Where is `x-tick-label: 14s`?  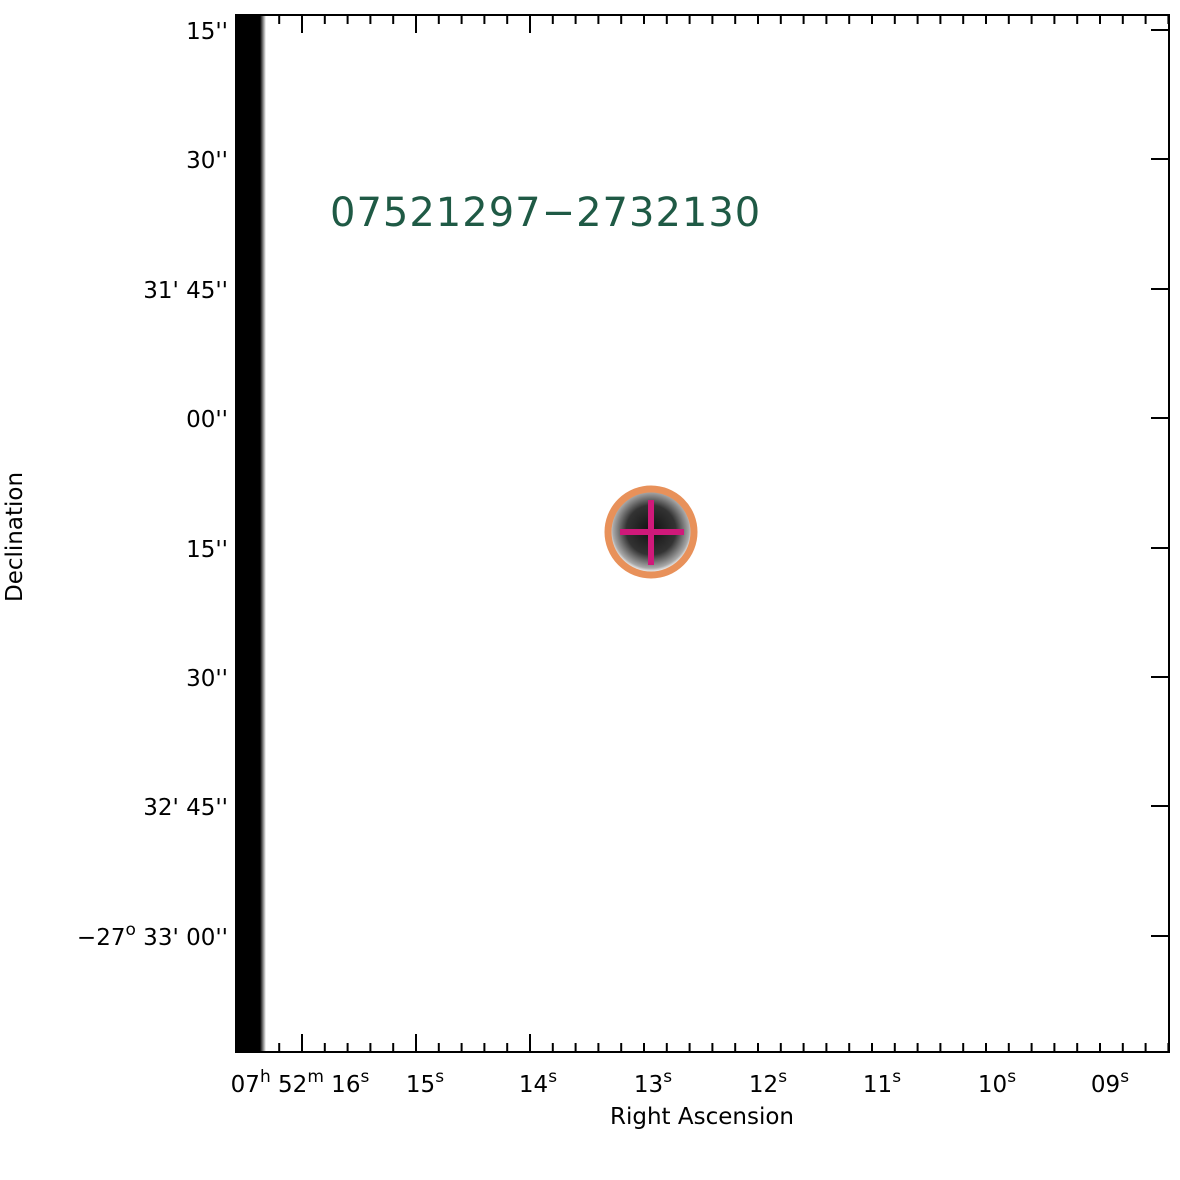 x-tick-label: 14s is located at coordinates (538, 1082).